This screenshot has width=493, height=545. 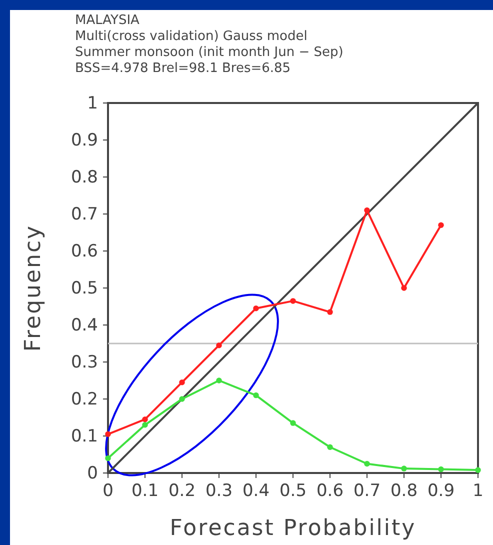 I want to click on y-axis-title: Frequency, so click(x=33, y=288).